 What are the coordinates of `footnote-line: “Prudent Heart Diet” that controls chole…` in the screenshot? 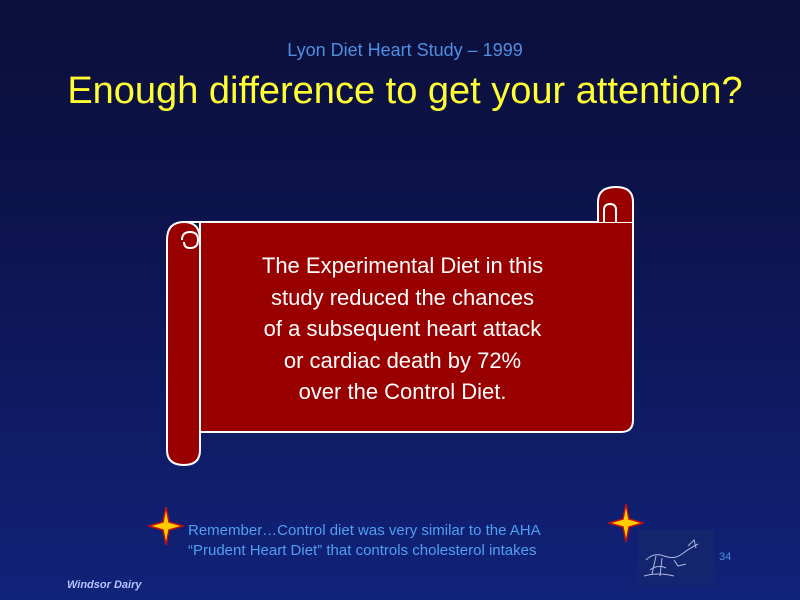 It's located at (362, 550).